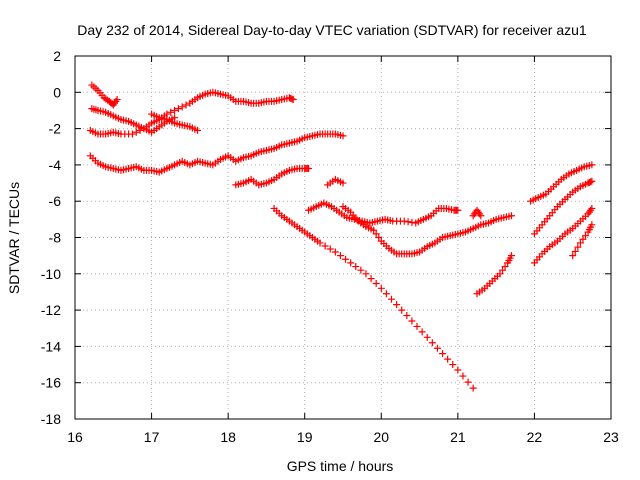 This screenshot has height=480, width=640. What do you see at coordinates (57, 92) in the screenshot?
I see `y-tick-label: 0` at bounding box center [57, 92].